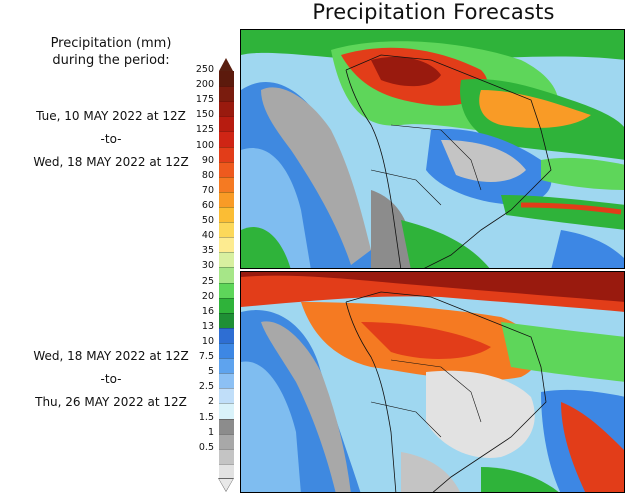 This screenshot has width=627, height=493. Describe the element at coordinates (207, 296) in the screenshot. I see `colorbar-tick-label: 20` at that location.